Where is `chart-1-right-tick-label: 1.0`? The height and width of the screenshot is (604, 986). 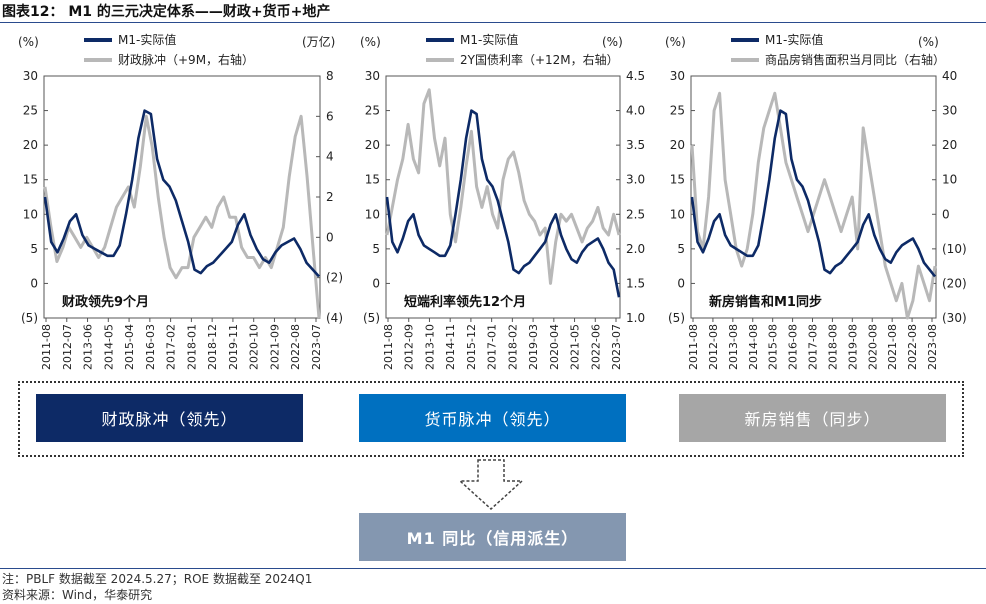
chart-1-right-tick-label: 1.0 is located at coordinates (635, 318).